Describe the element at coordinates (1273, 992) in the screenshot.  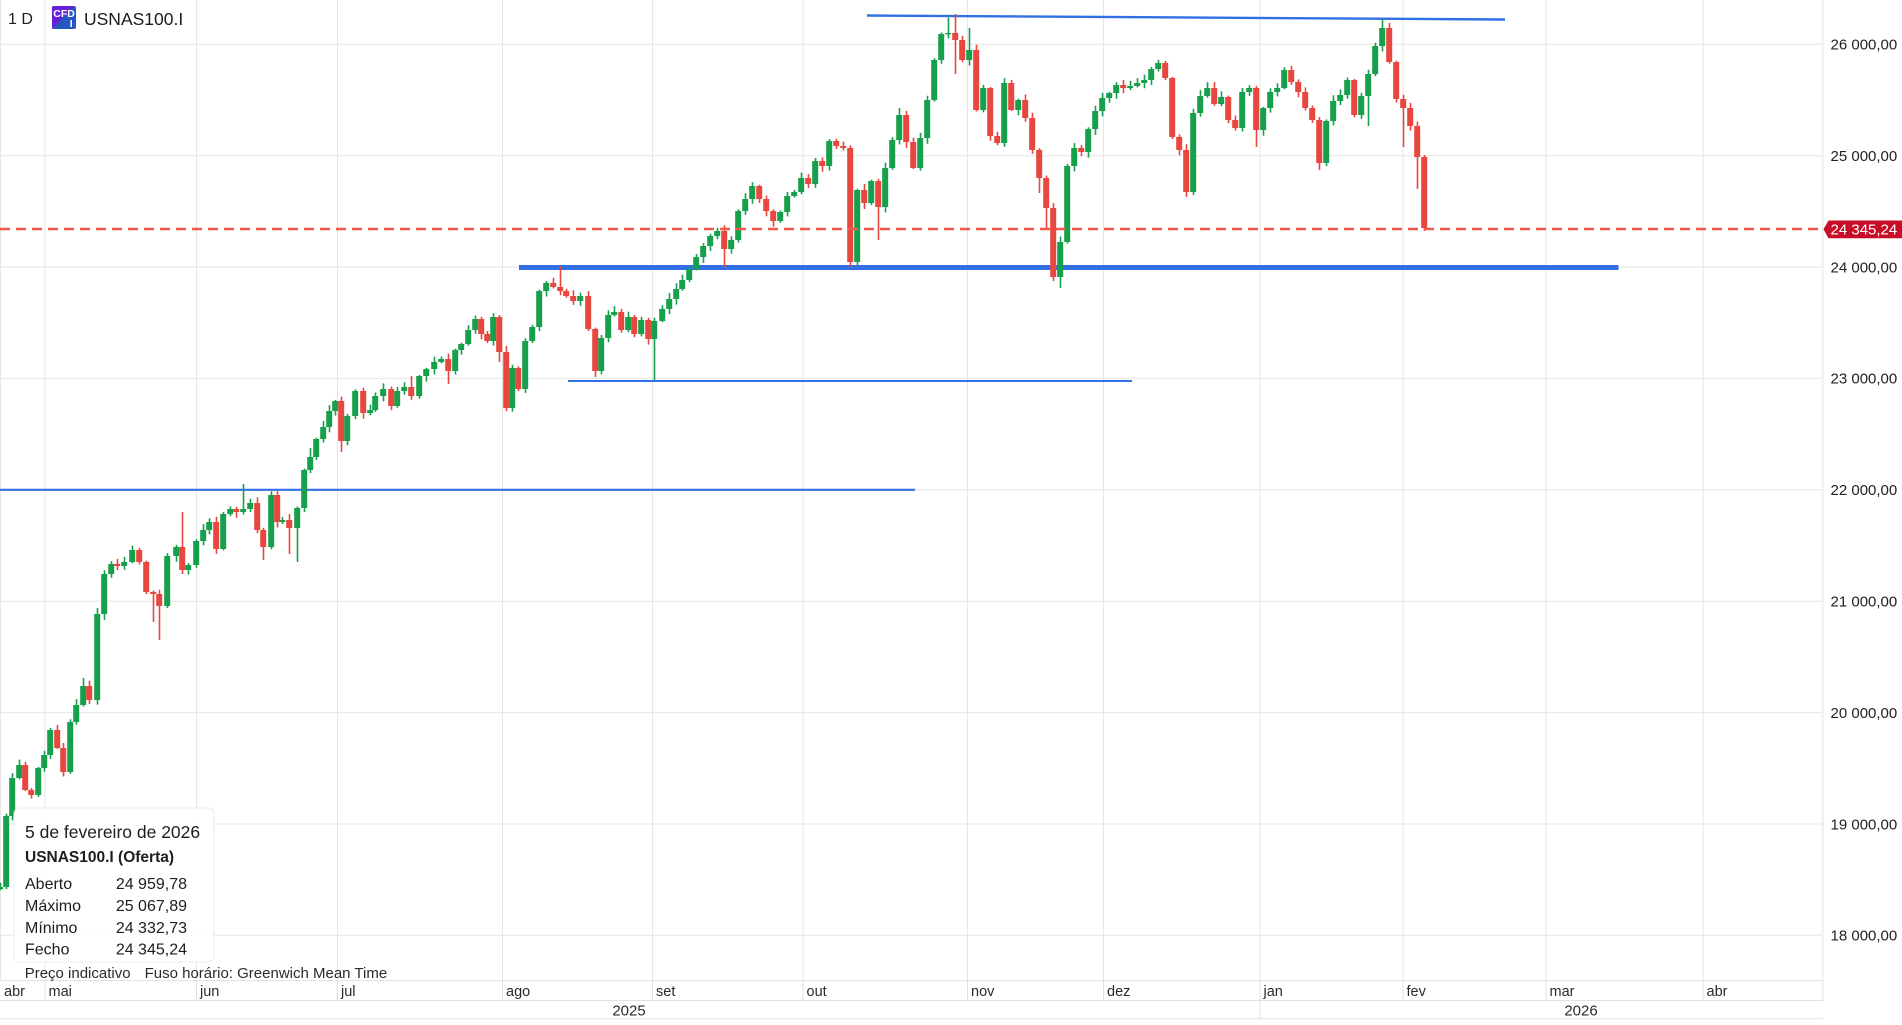
I see `svg-text: jan` at that location.